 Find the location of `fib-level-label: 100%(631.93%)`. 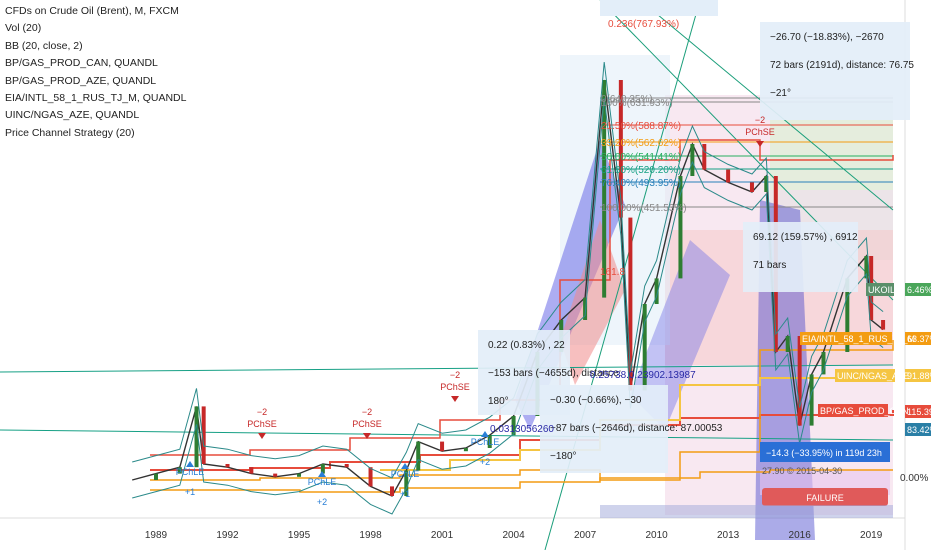

fib-level-label: 100%(631.93%) is located at coordinates (637, 103).